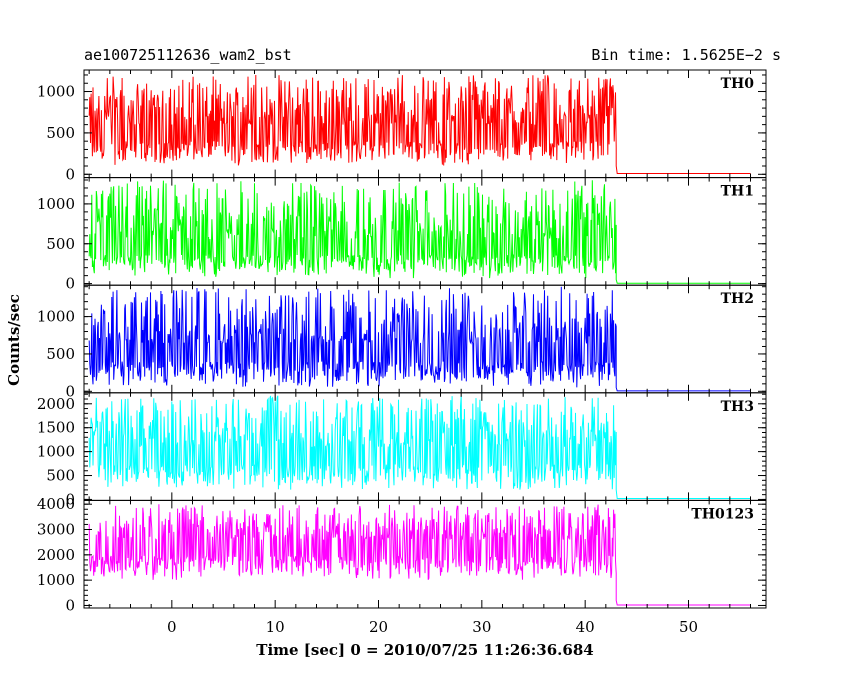  I want to click on panel-th1: 0 500 1000 TH1, so click(402, 235).